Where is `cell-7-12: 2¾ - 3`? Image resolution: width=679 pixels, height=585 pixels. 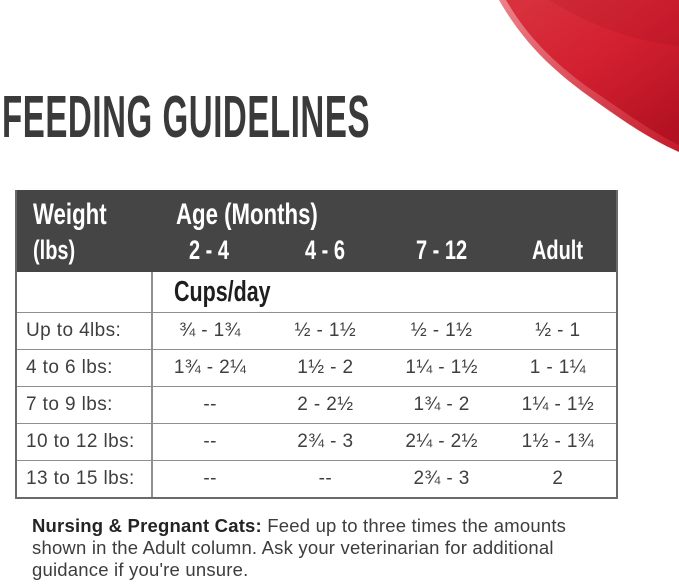 cell-7-12: 2¾ - 3 is located at coordinates (441, 478).